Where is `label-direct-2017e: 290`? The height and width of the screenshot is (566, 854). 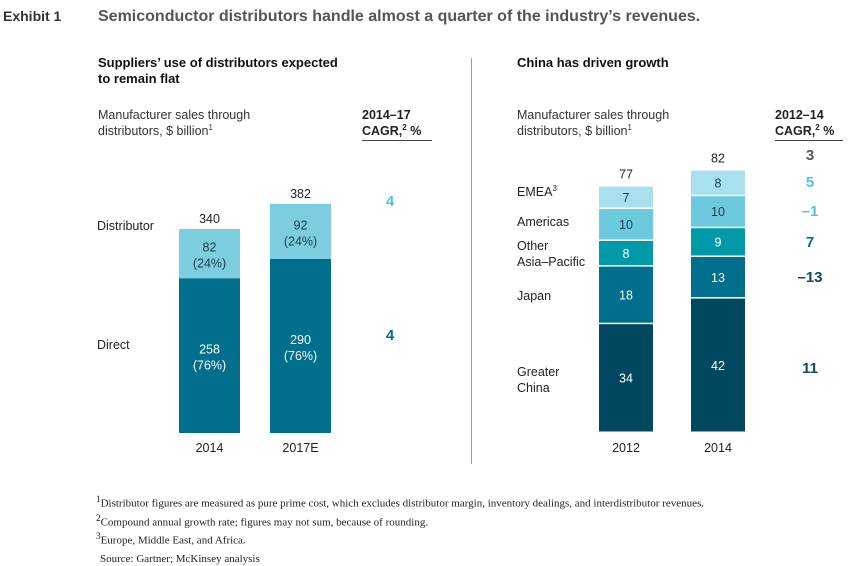
label-direct-2017e: 290 is located at coordinates (300, 340).